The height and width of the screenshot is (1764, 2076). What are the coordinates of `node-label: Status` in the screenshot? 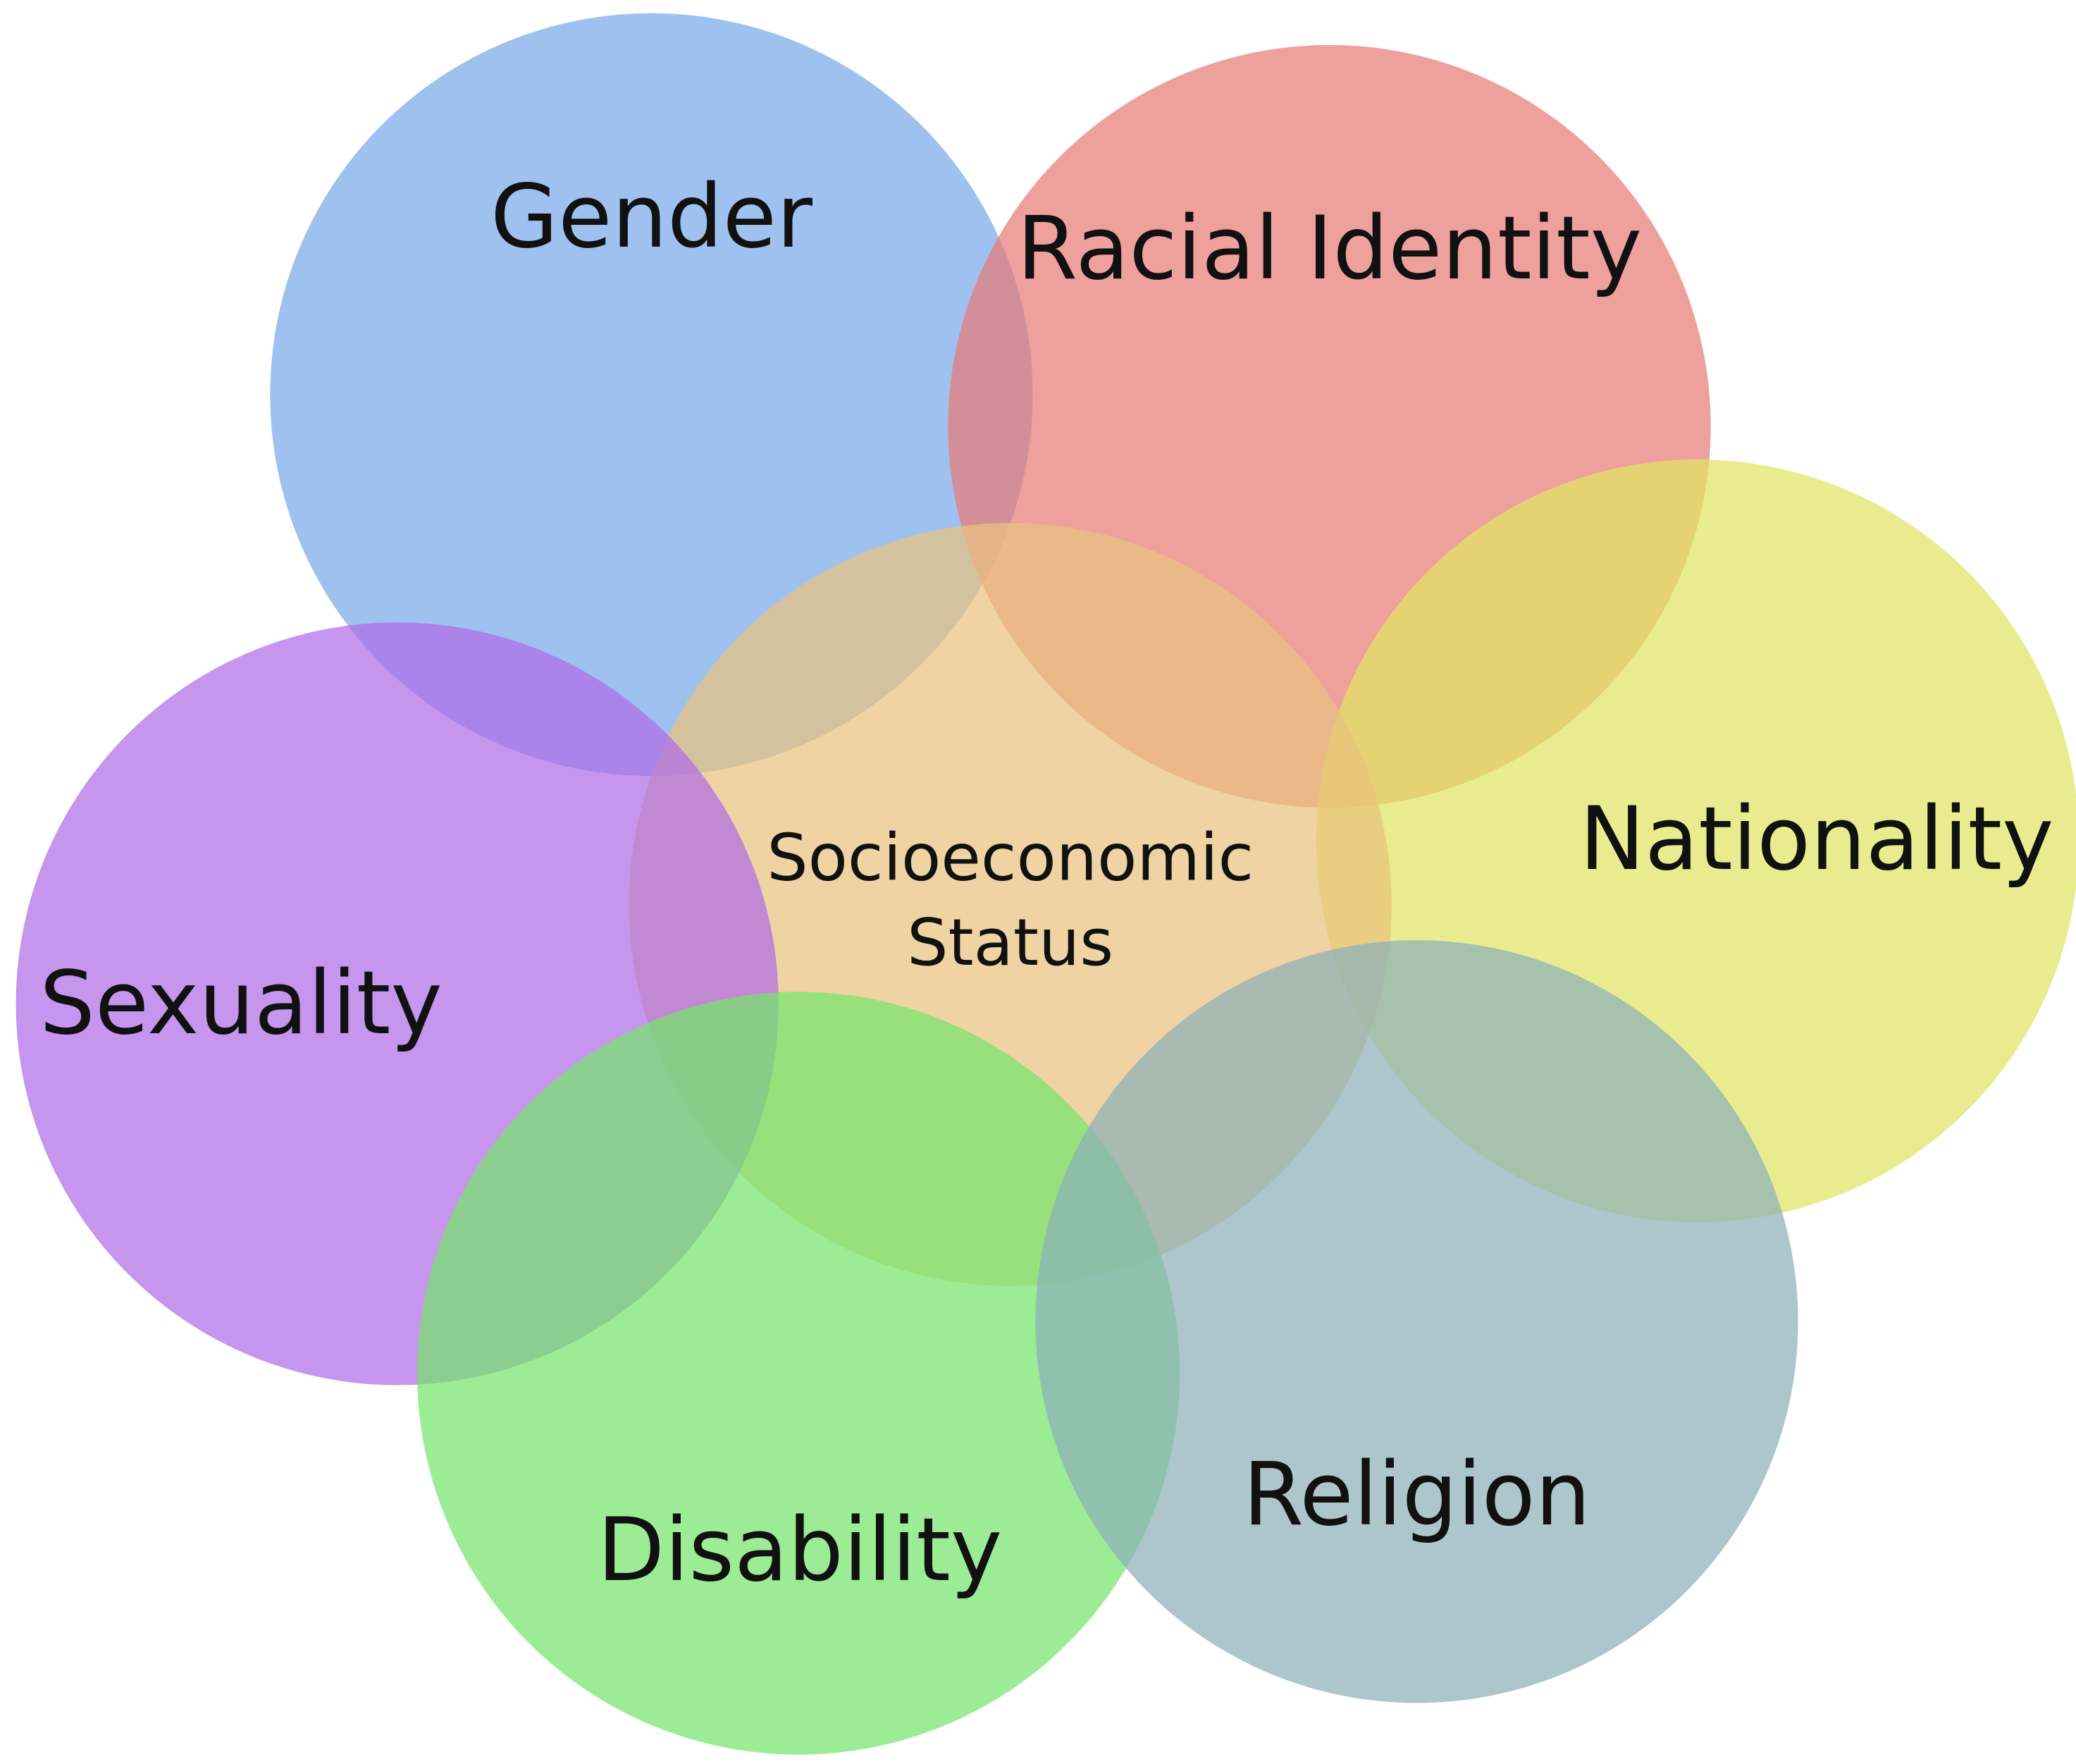 It's located at (1010, 942).